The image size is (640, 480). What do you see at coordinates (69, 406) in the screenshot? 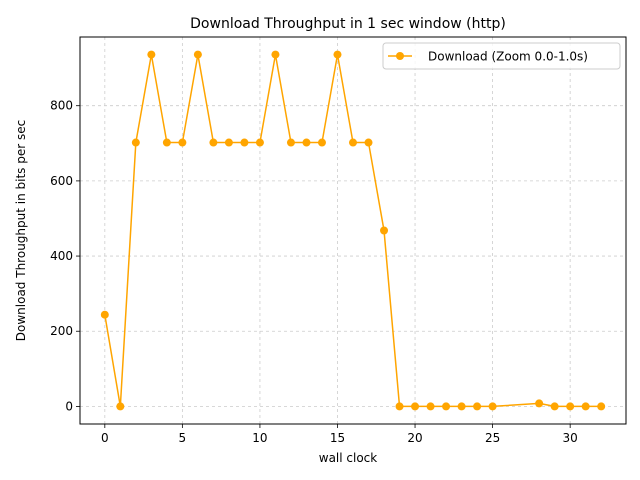
I see `y-tick-label: 0` at bounding box center [69, 406].